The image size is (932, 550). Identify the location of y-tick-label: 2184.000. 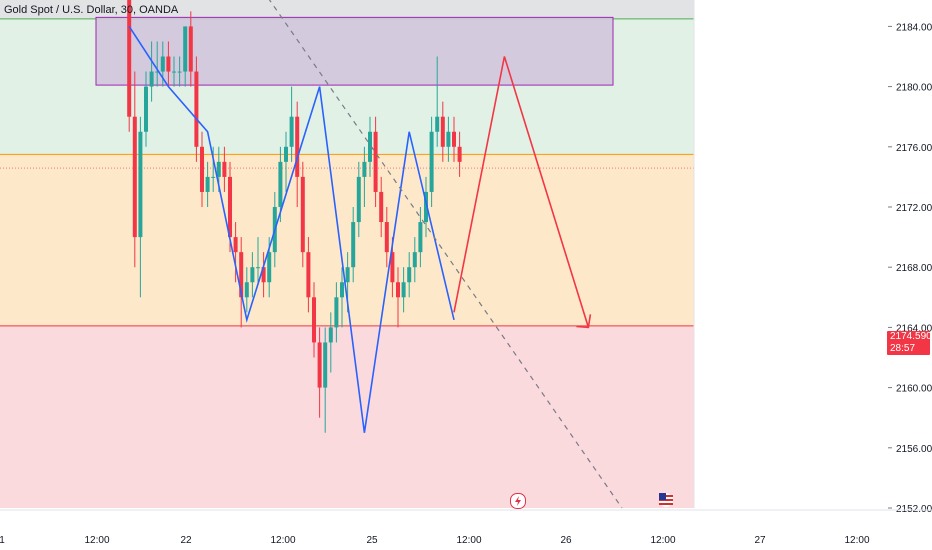
(914, 27).